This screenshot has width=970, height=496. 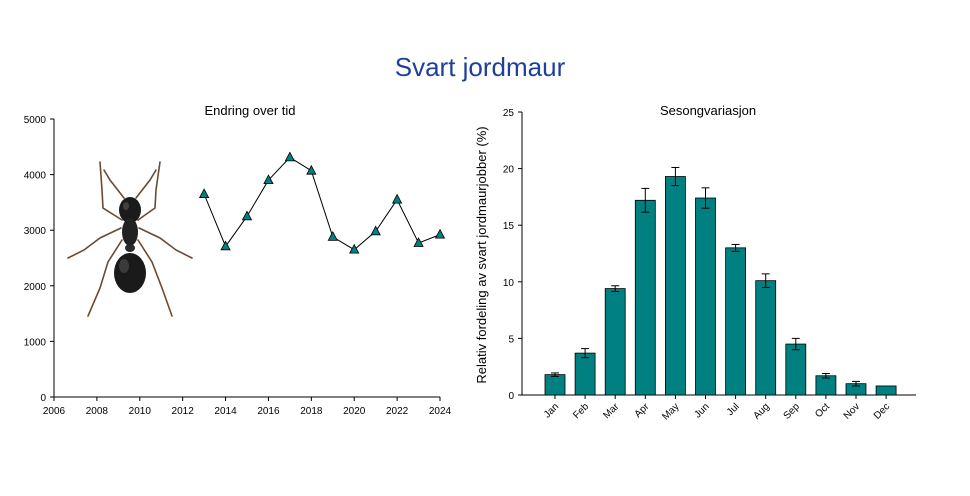 I want to click on line-chart-y-tick-label: 2000, so click(x=35, y=287).